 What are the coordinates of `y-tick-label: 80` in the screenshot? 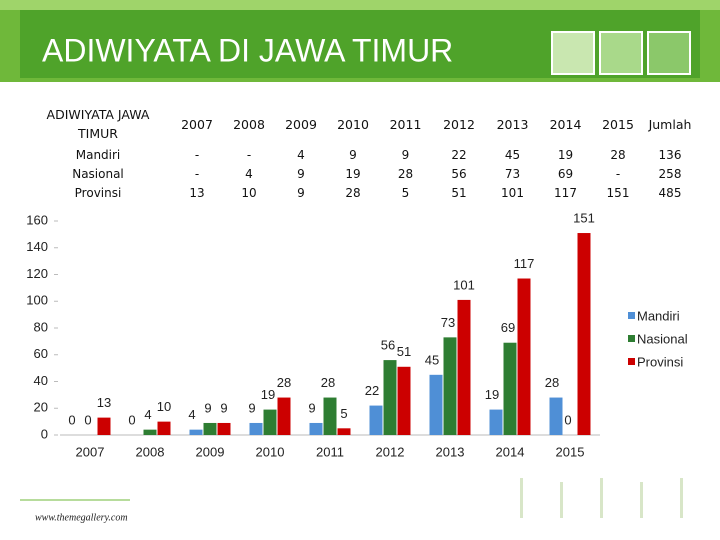 It's located at (41, 326).